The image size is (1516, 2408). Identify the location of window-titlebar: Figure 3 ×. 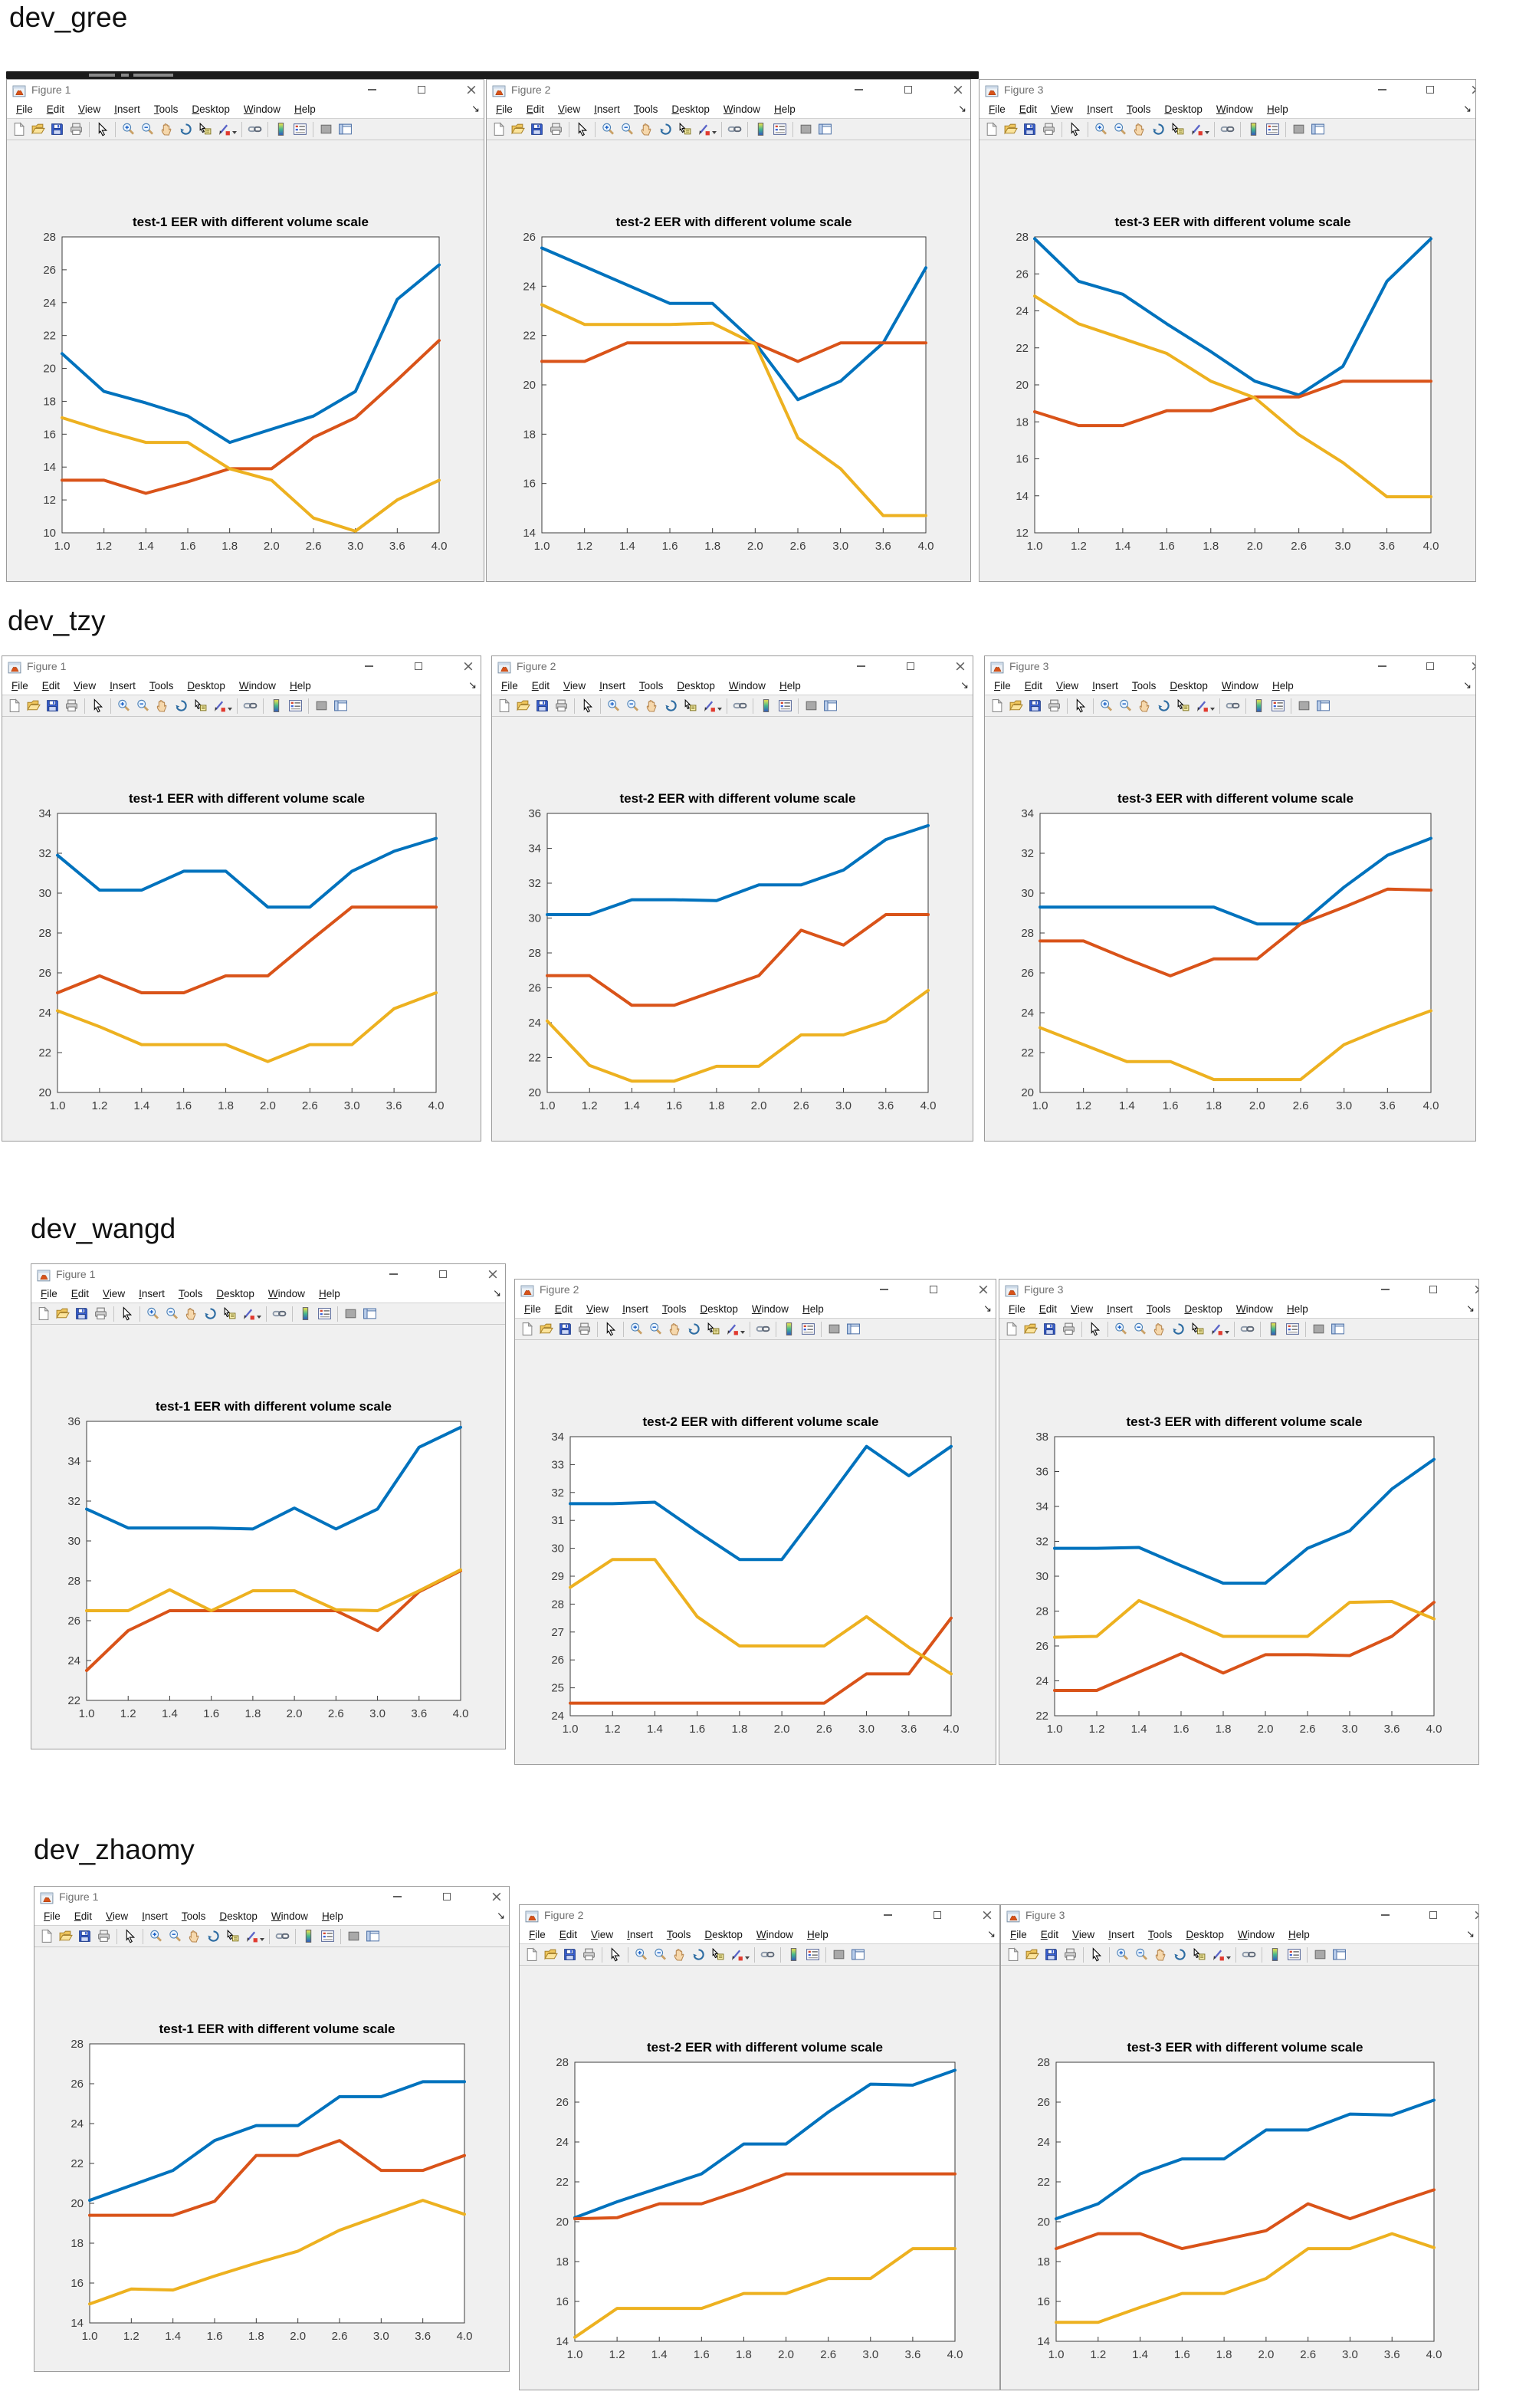
(1238, 1290).